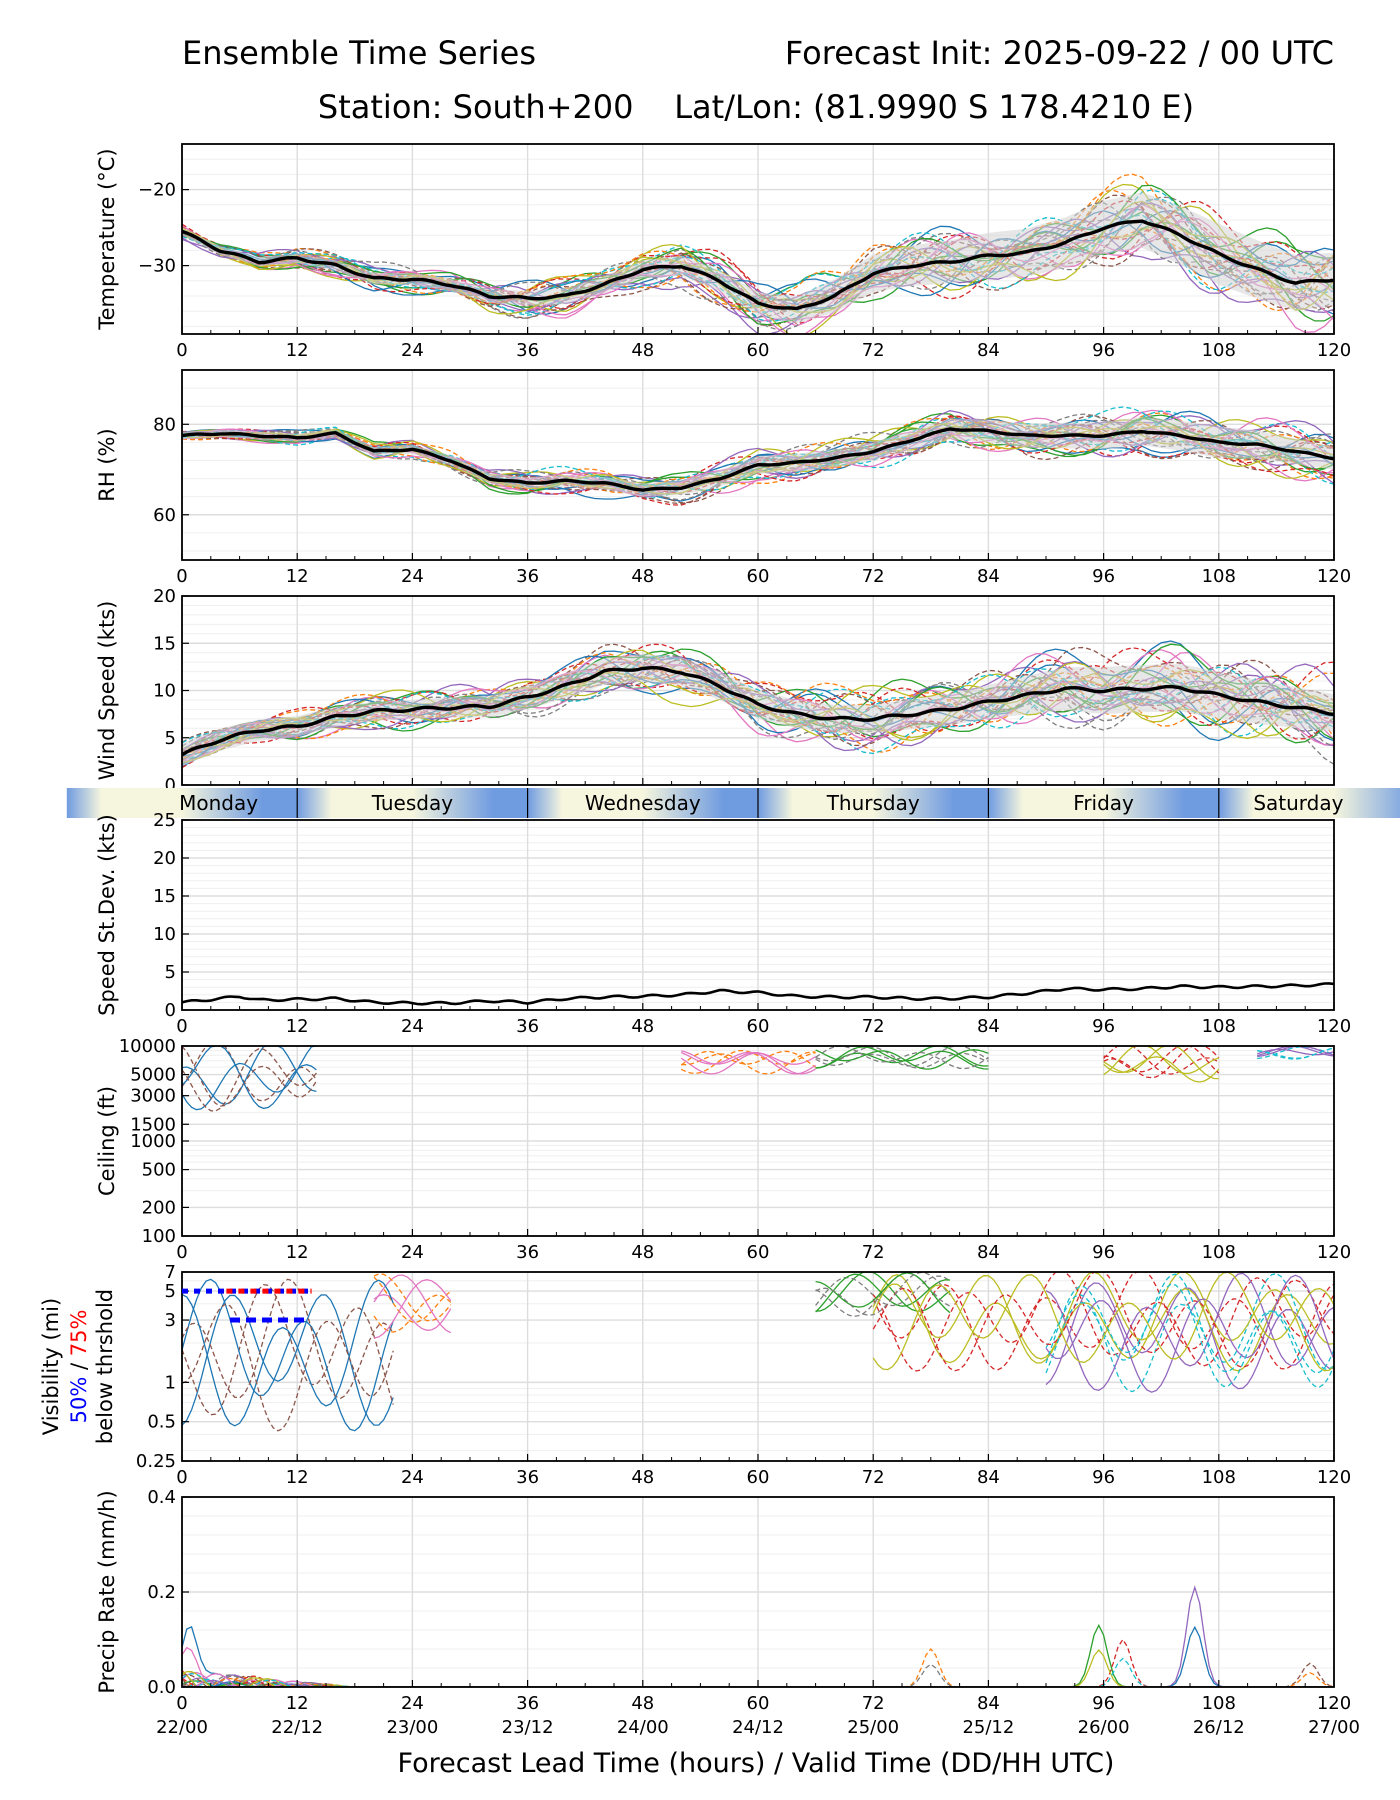 Image resolution: width=1400 pixels, height=1800 pixels. Describe the element at coordinates (157, 266) in the screenshot. I see `y-tick-label: −30` at that location.